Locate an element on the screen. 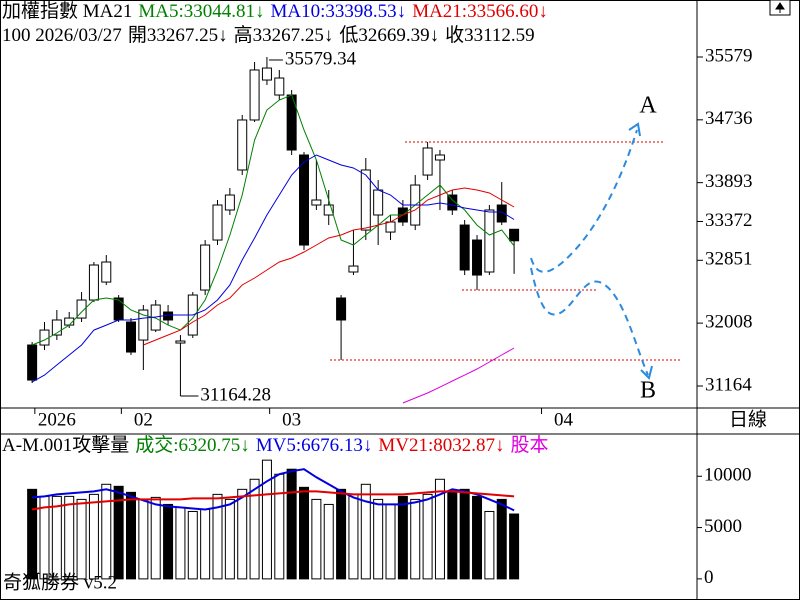 This screenshot has height=600, width=800. legend-entry: 成交:6320.75↓ is located at coordinates (192, 445).